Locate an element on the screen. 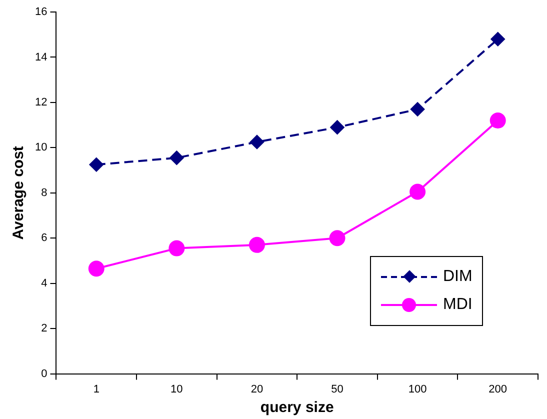 Image resolution: width=547 pixels, height=419 pixels. y-axis-title: Average cost is located at coordinates (19, 193).